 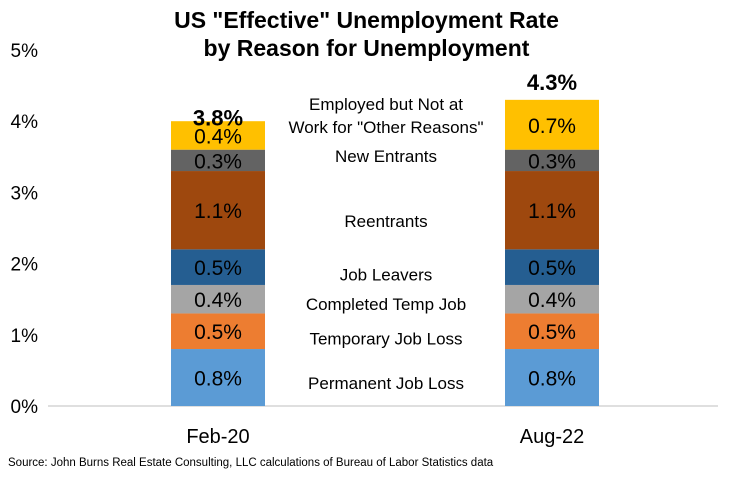 What do you see at coordinates (366, 48) in the screenshot?
I see `chart-title-line-2: by Reason for Unemployment` at bounding box center [366, 48].